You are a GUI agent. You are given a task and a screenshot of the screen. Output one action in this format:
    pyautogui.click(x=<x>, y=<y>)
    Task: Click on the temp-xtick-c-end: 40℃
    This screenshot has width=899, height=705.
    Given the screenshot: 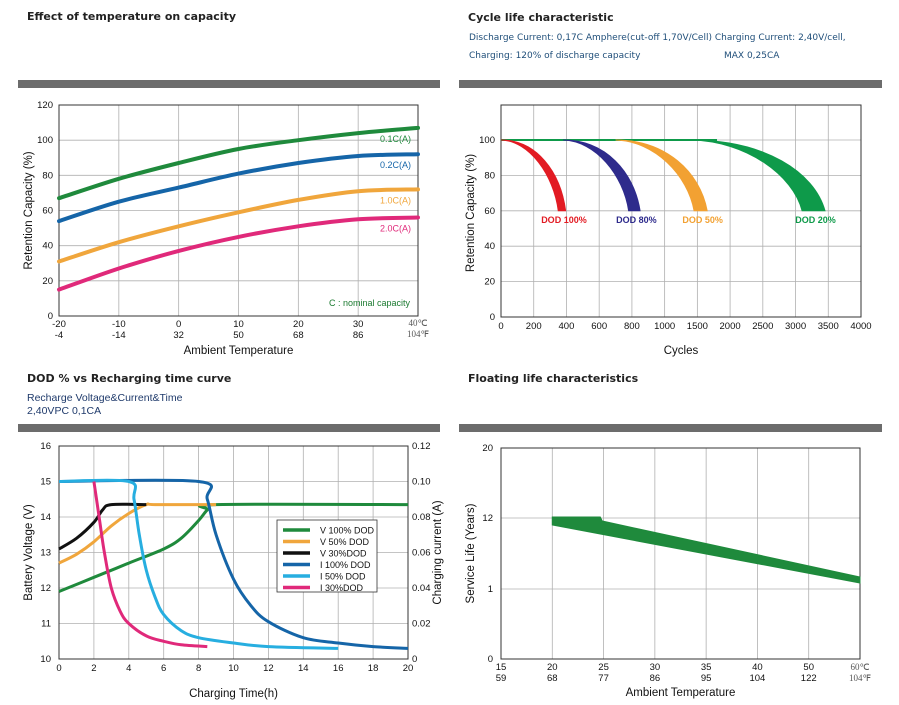 What is the action you would take?
    pyautogui.click(x=417, y=323)
    